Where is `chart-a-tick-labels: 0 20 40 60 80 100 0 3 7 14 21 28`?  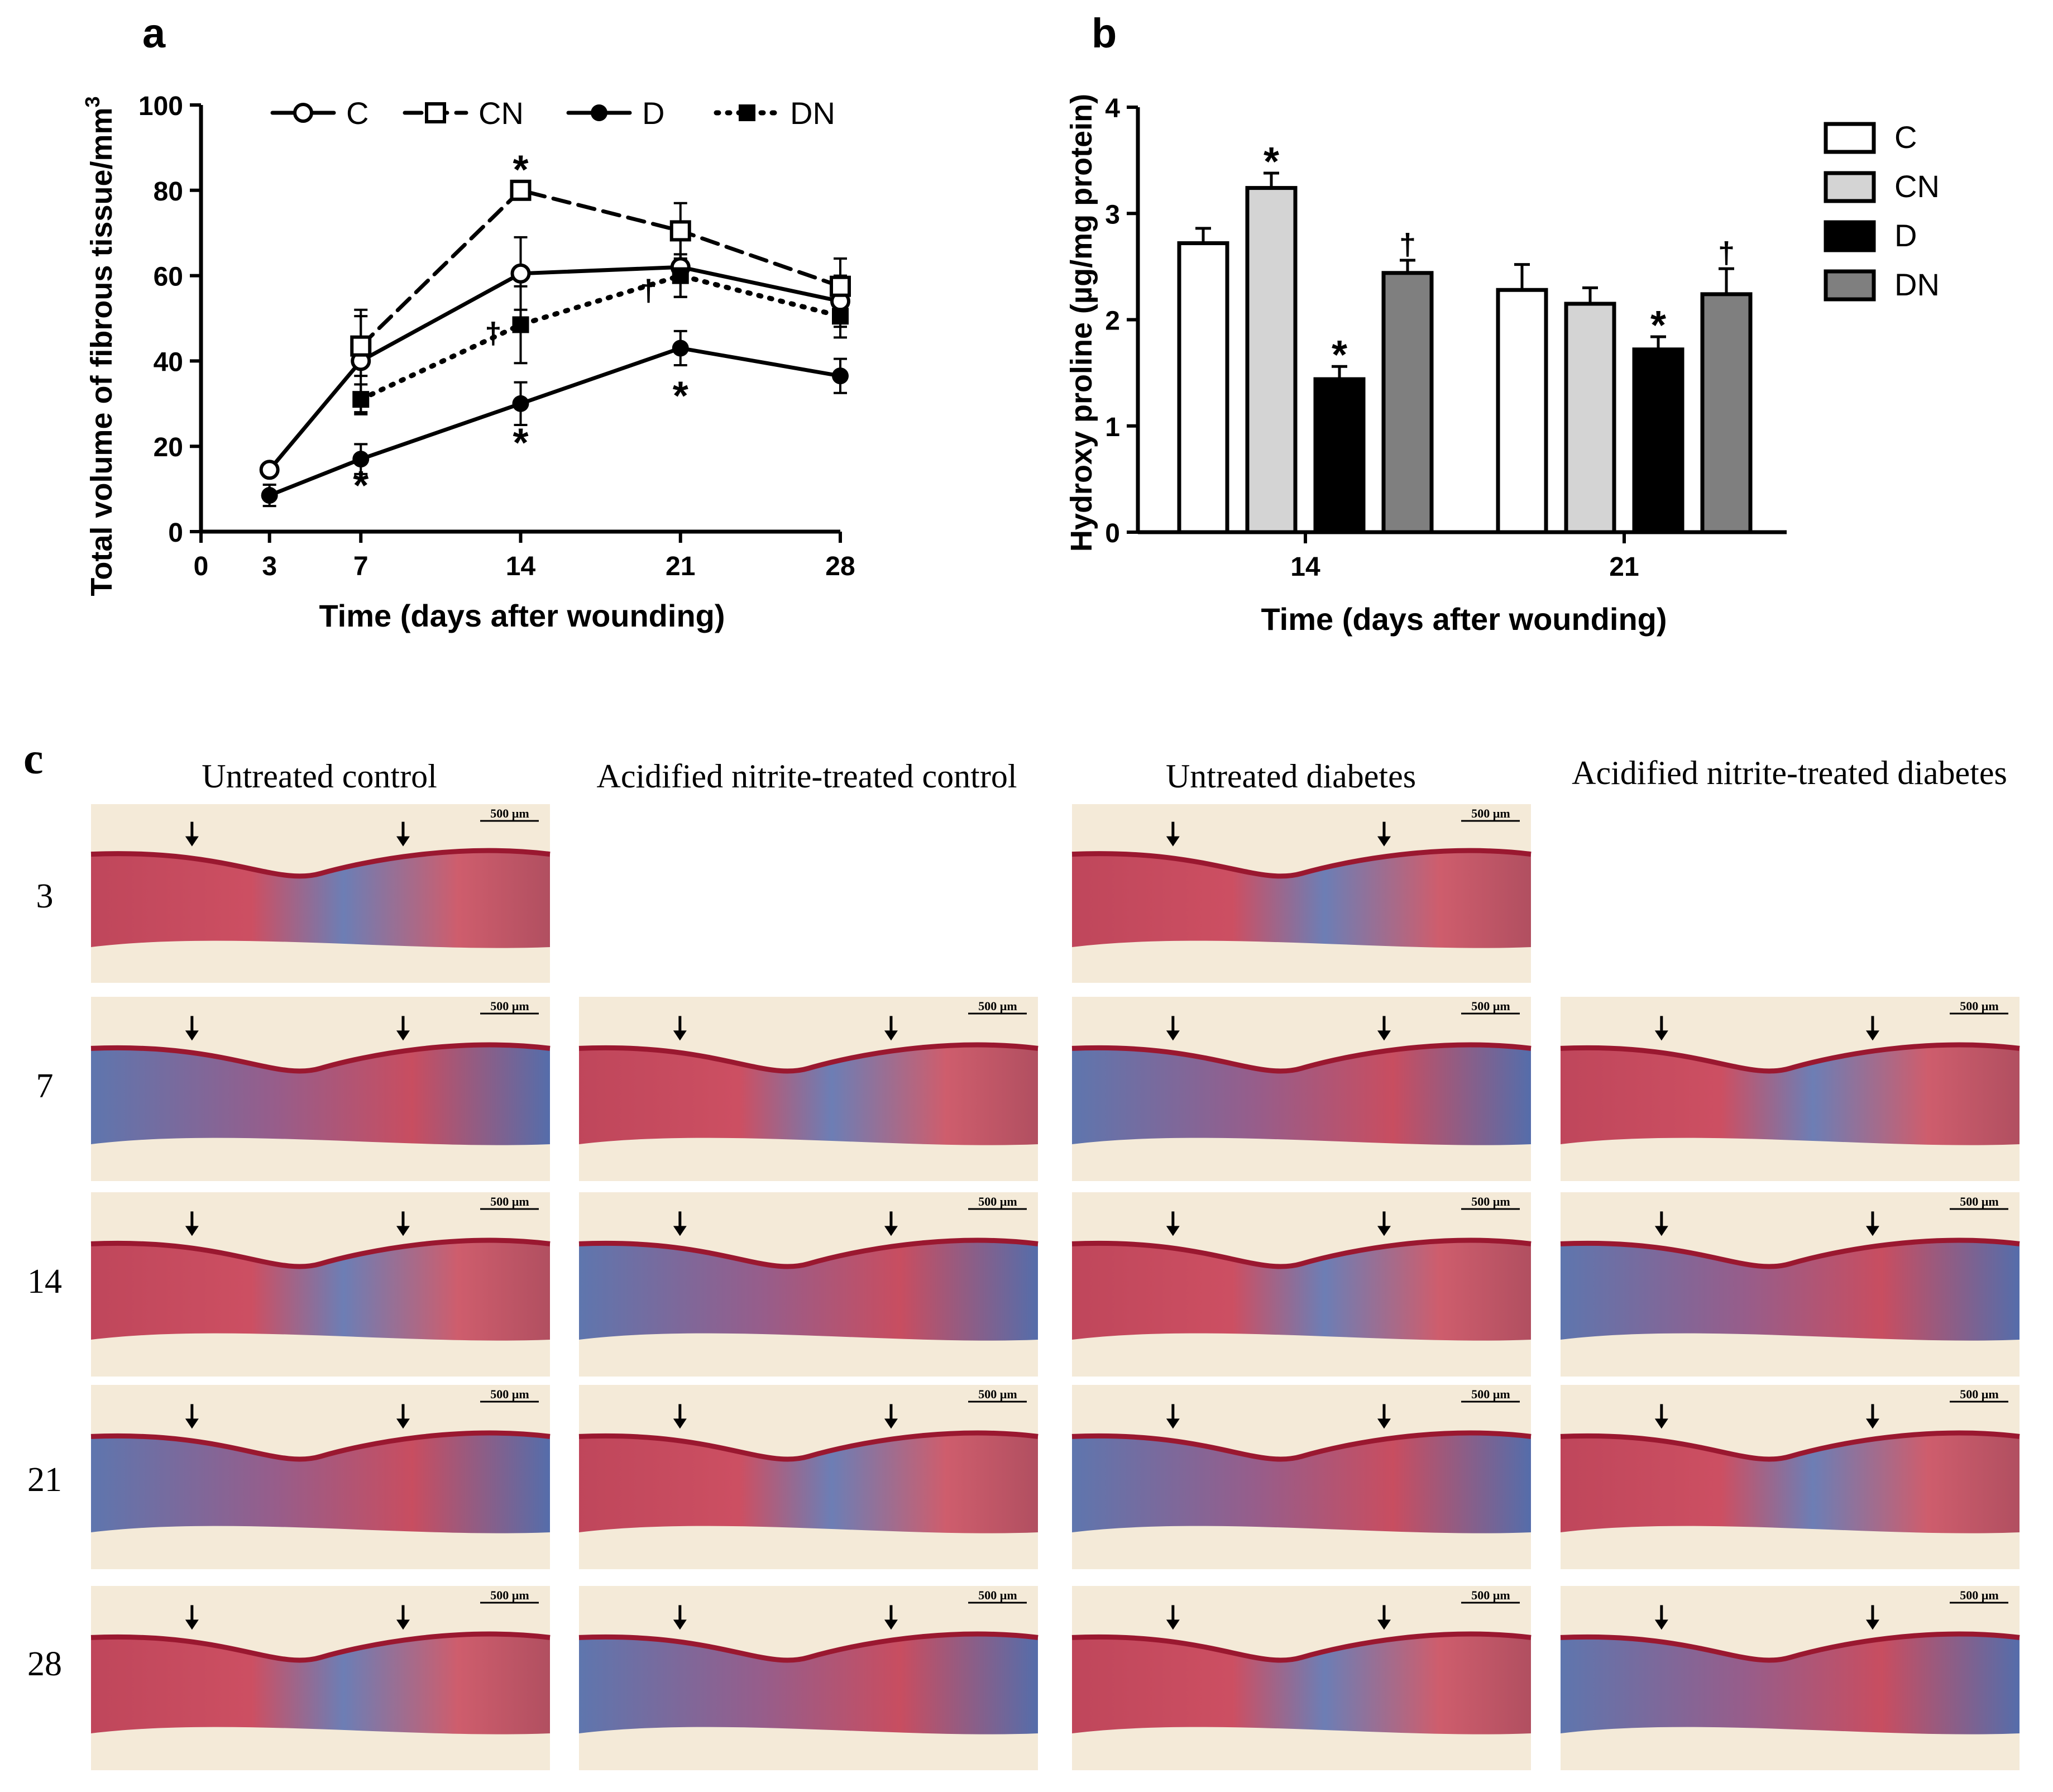
chart-a-tick-labels: 0 20 40 60 80 100 0 3 7 14 21 28 is located at coordinates (496, 336).